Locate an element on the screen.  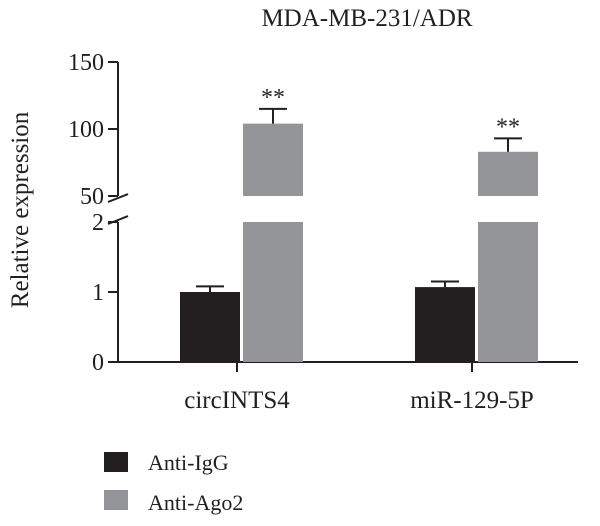
legend-swatch-anti-igg is located at coordinates (116, 462).